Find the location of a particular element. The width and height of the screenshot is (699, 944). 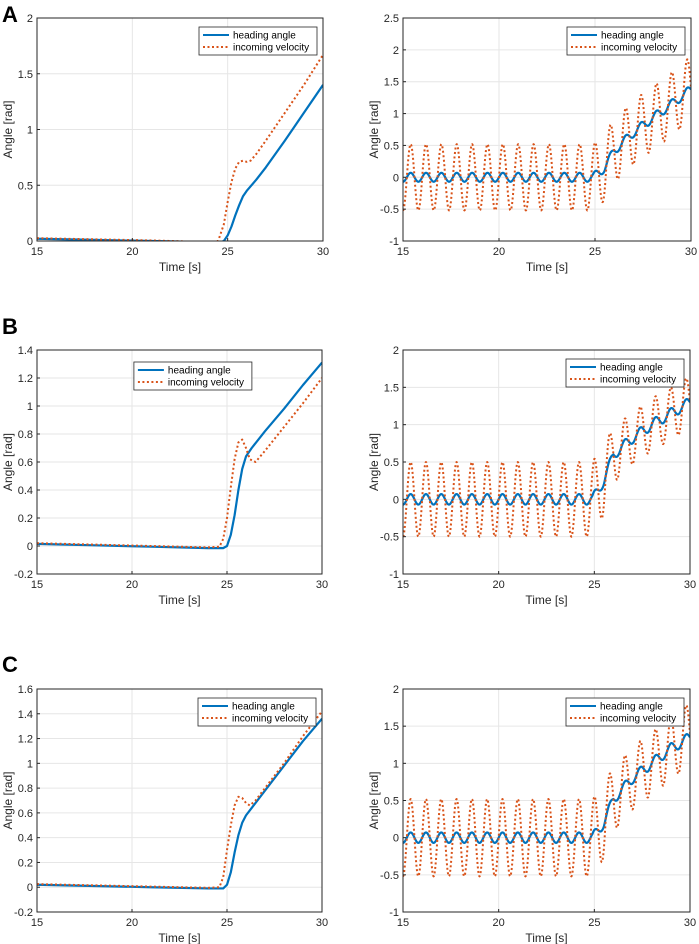

chart-a-left-ylabel: Angle [rad] is located at coordinates (8, 129).